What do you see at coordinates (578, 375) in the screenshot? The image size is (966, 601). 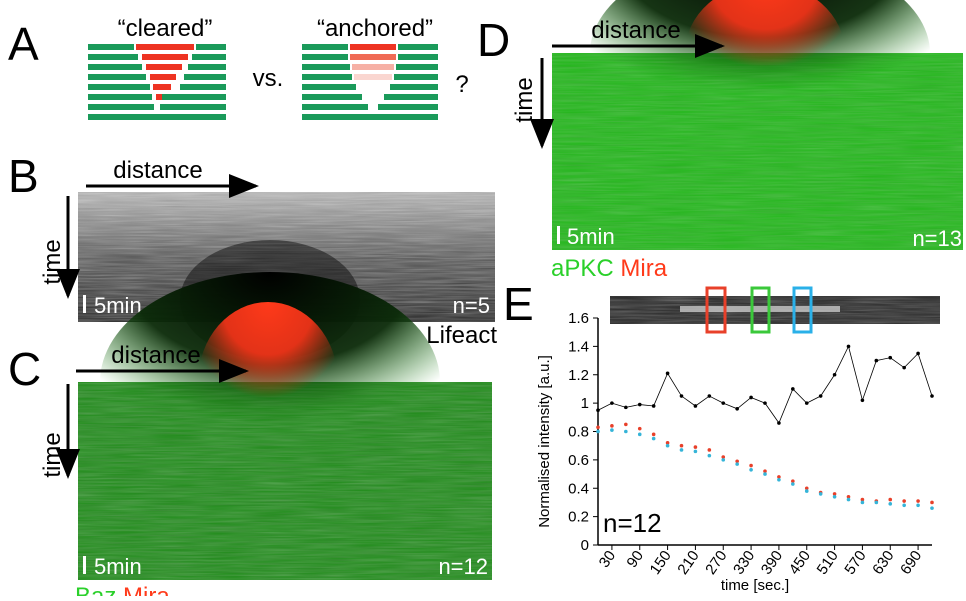 I see `y-tick-label: 1.2` at bounding box center [578, 375].